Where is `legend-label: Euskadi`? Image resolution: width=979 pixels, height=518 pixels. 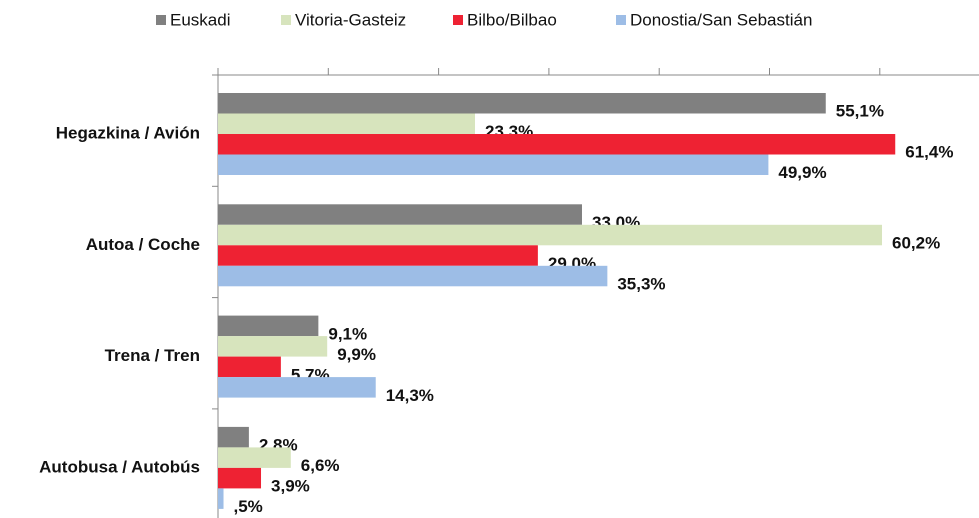
legend-label: Euskadi is located at coordinates (200, 19).